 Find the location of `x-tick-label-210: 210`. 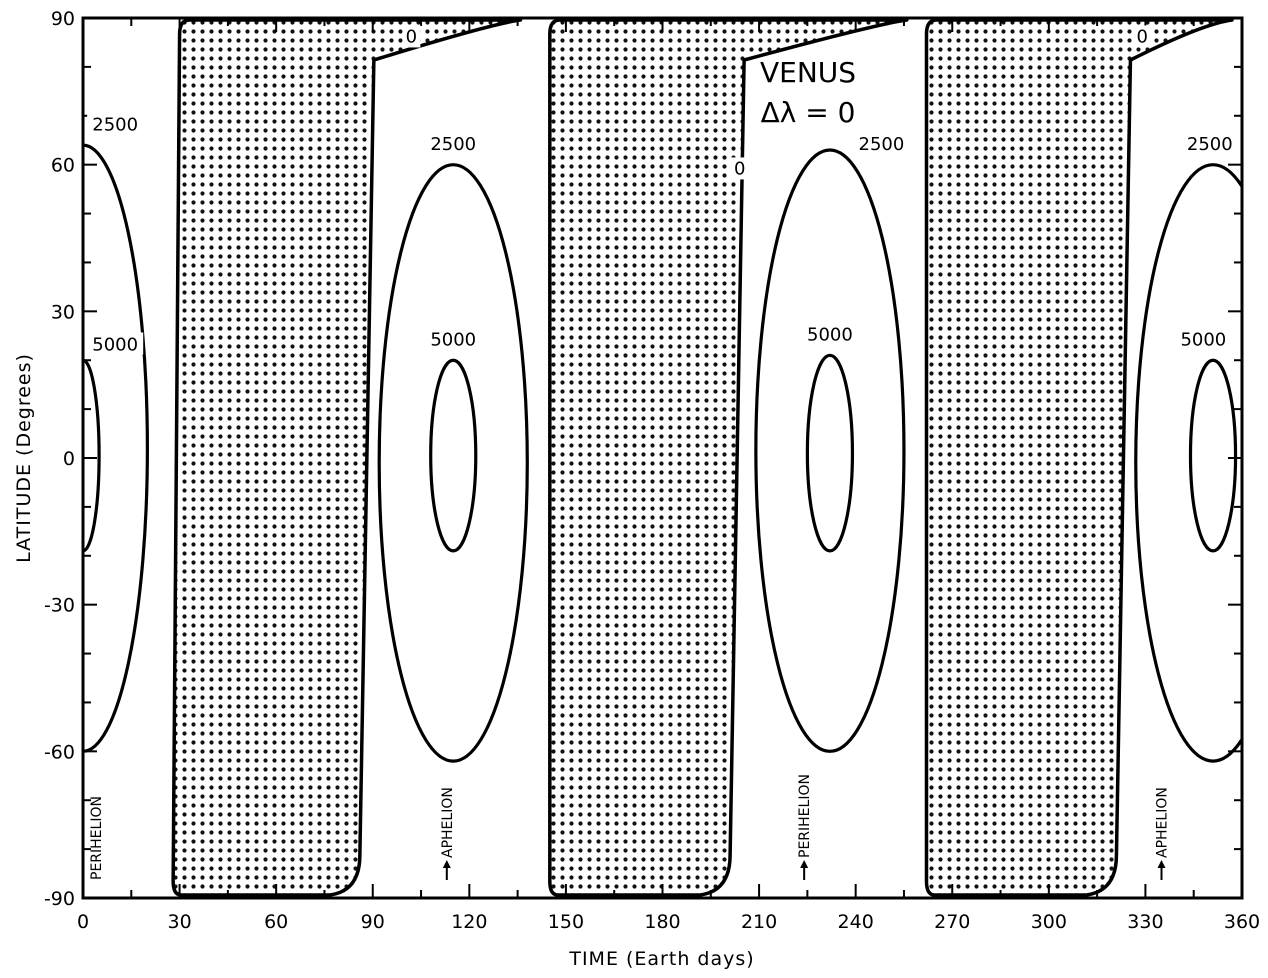

x-tick-label-210: 210 is located at coordinates (759, 922).